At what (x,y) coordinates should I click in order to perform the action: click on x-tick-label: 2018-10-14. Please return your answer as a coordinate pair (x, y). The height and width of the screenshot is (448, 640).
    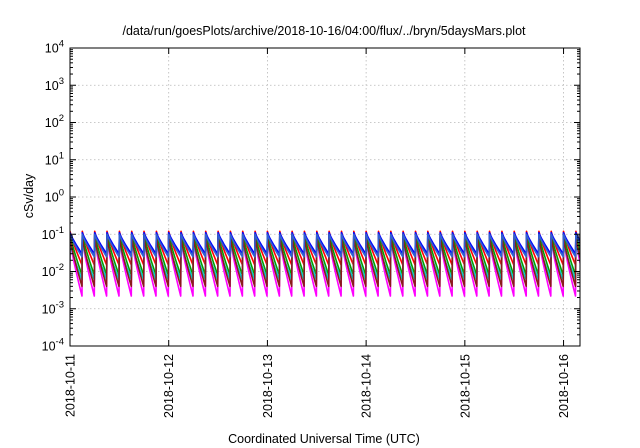
    Looking at the image, I should click on (367, 386).